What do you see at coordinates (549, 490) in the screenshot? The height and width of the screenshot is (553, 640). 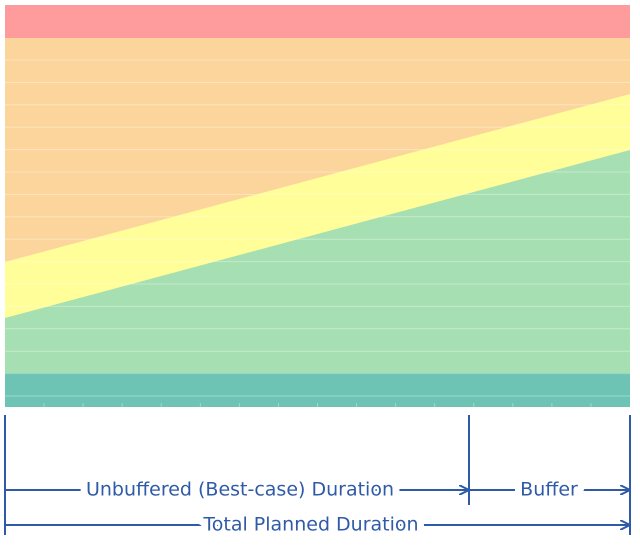 I see `buffer-label: Buffer` at bounding box center [549, 490].